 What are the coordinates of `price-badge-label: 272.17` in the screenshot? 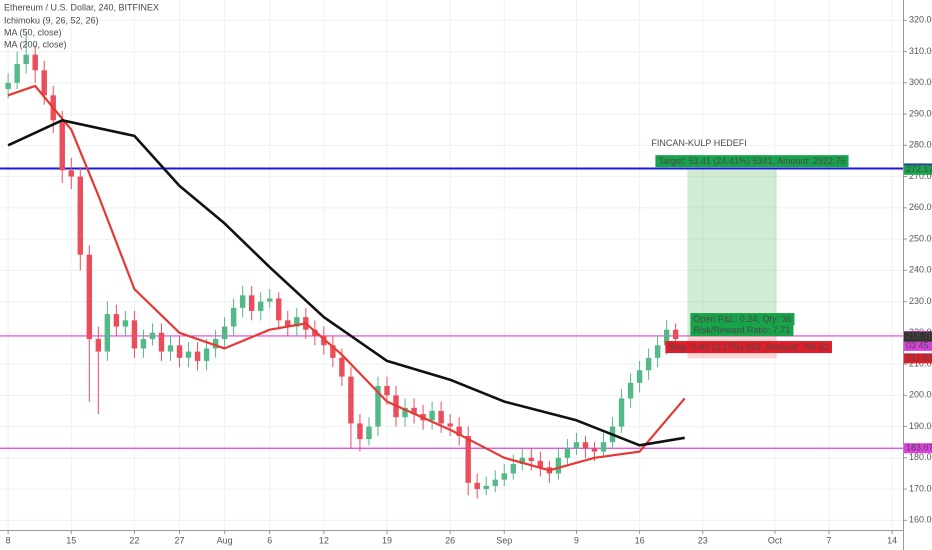 It's located at (919, 169).